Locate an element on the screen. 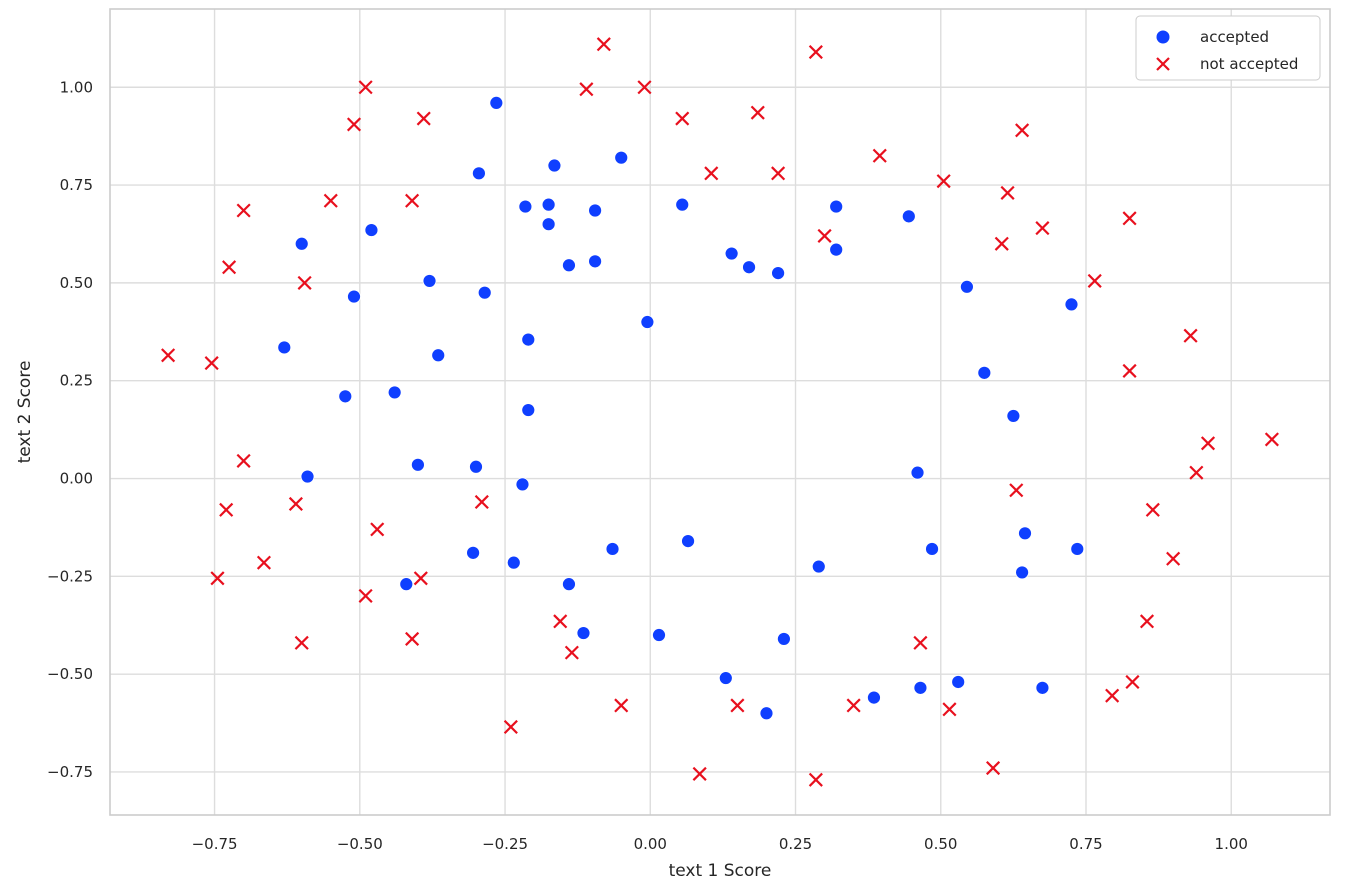 The image size is (1348, 888). y-tick-label: −0.50 is located at coordinates (70, 674).